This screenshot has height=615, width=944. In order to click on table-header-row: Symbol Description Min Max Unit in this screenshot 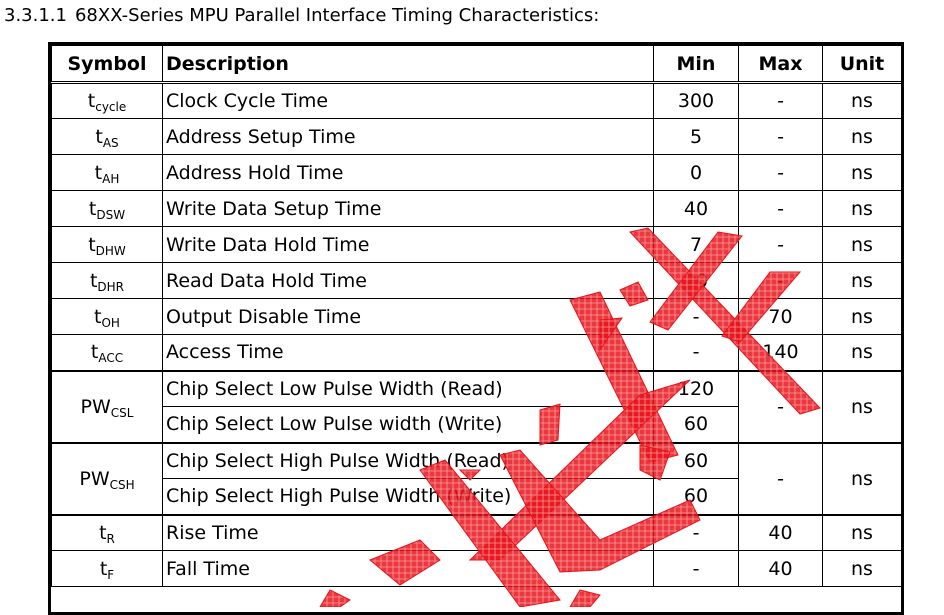, I will do `click(476, 64)`.